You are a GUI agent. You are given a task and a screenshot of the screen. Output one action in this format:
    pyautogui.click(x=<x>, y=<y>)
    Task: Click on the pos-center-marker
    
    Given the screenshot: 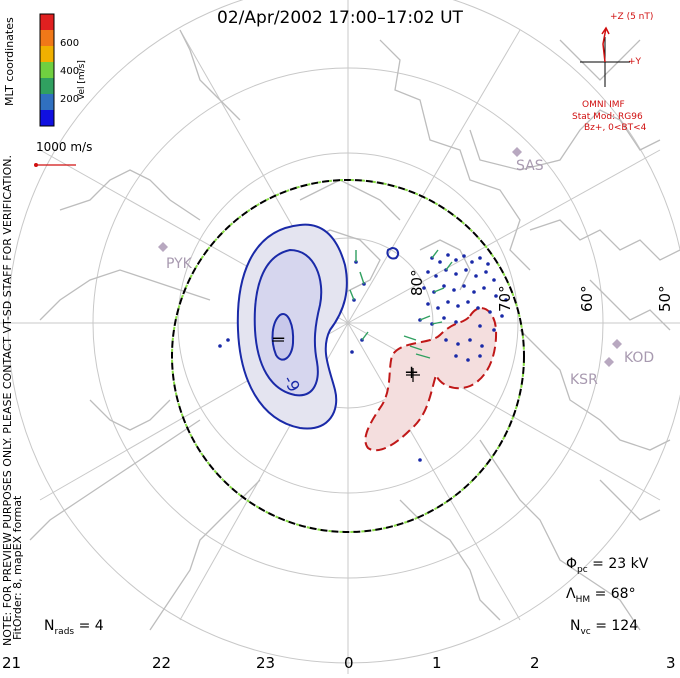 What is the action you would take?
    pyautogui.click(x=413, y=375)
    